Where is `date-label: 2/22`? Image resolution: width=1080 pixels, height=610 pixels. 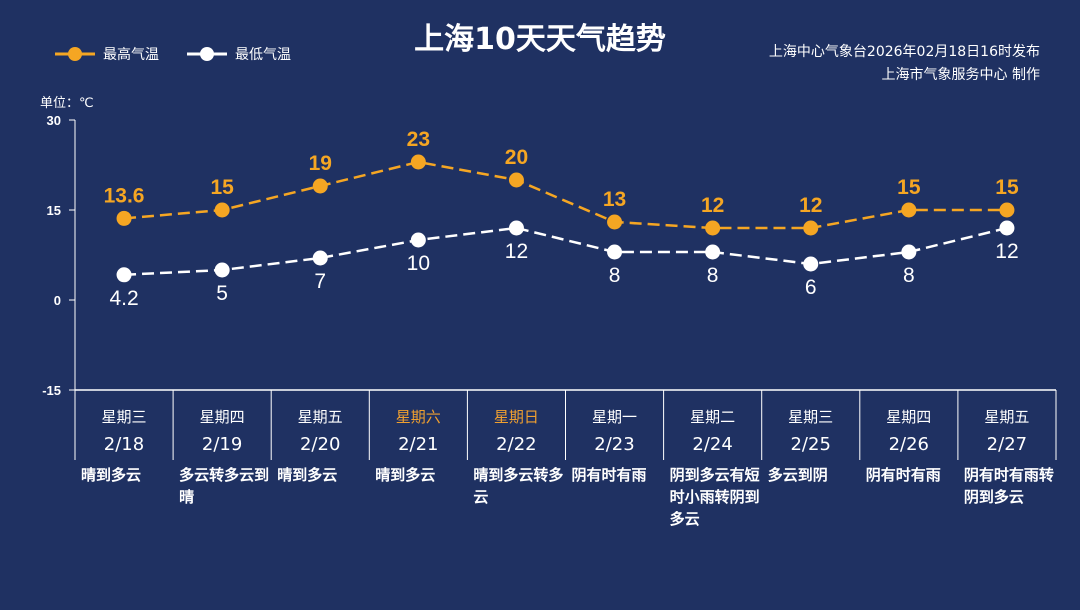
date-label: 2/22 is located at coordinates (516, 444).